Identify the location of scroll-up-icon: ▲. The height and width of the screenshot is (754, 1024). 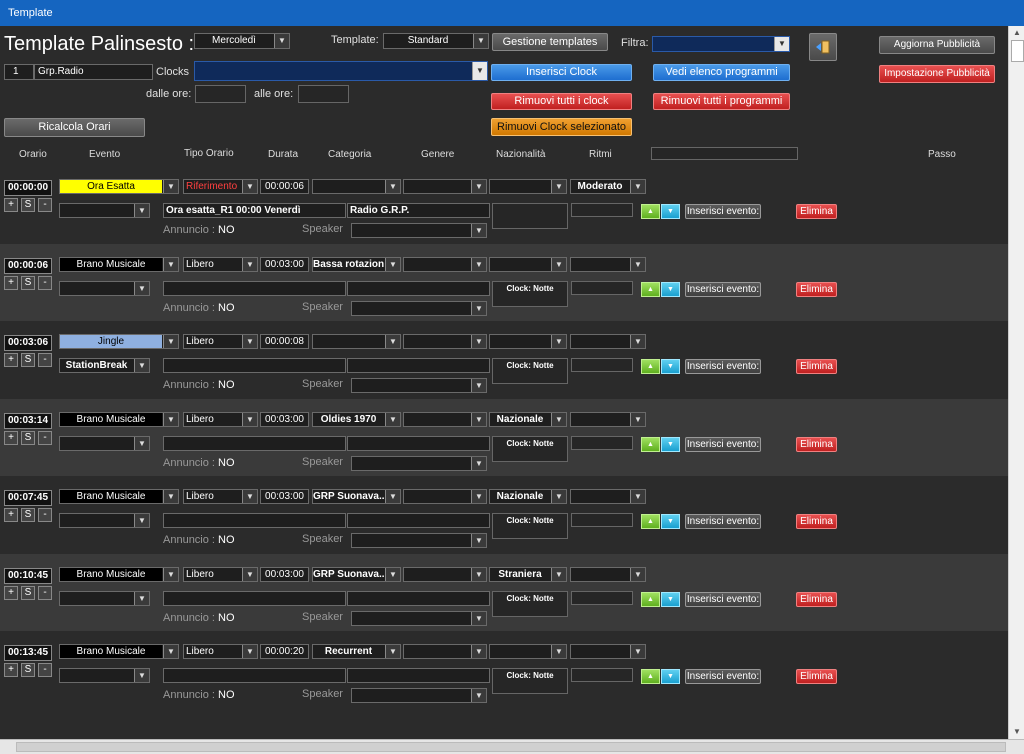
(1017, 32).